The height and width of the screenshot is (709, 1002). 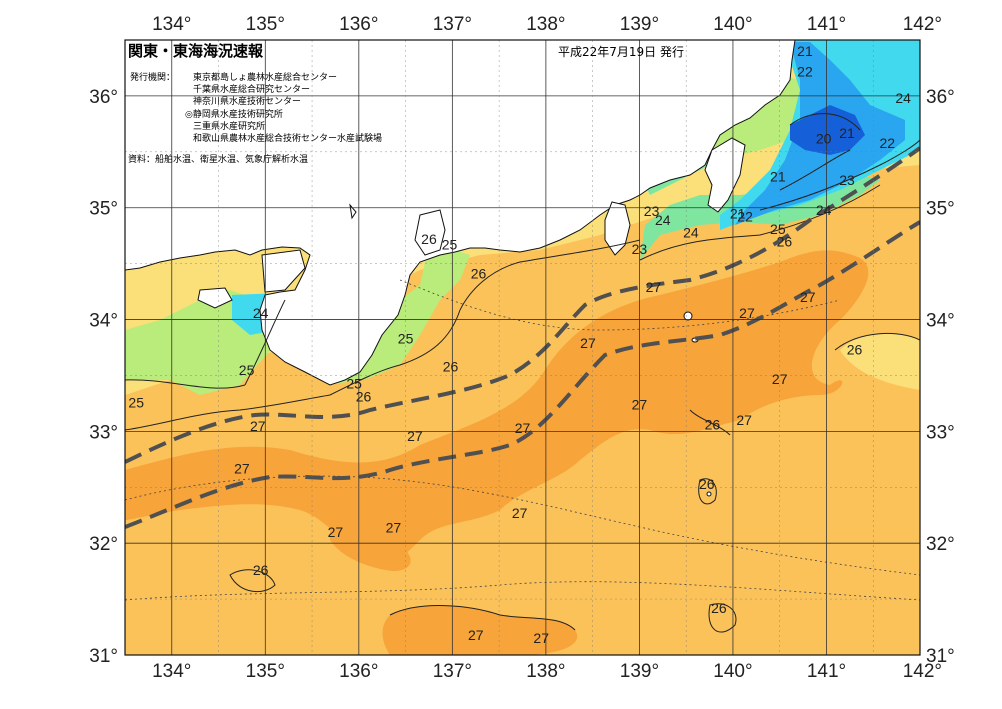 I want to click on issuers-label: 発行機関：, so click(x=152, y=77).